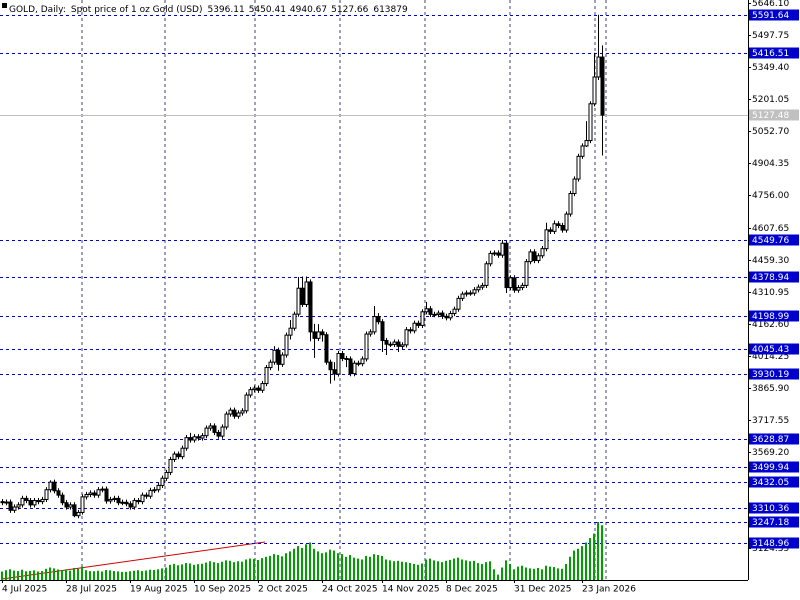 The image size is (800, 600). What do you see at coordinates (770, 325) in the screenshot?
I see `y-tick-label: 4162.60` at bounding box center [770, 325].